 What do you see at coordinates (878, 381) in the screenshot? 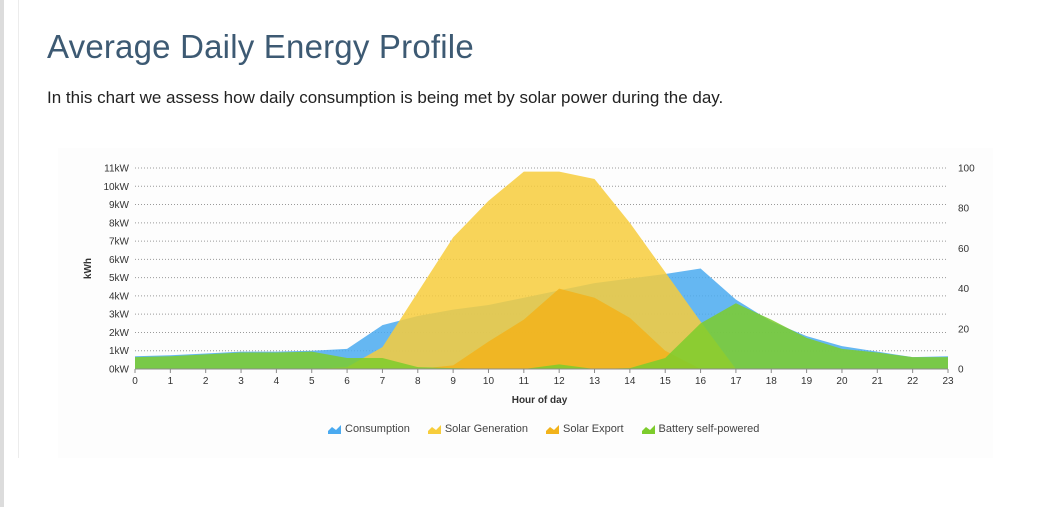
I see `x-tick-label: 21` at bounding box center [878, 381].